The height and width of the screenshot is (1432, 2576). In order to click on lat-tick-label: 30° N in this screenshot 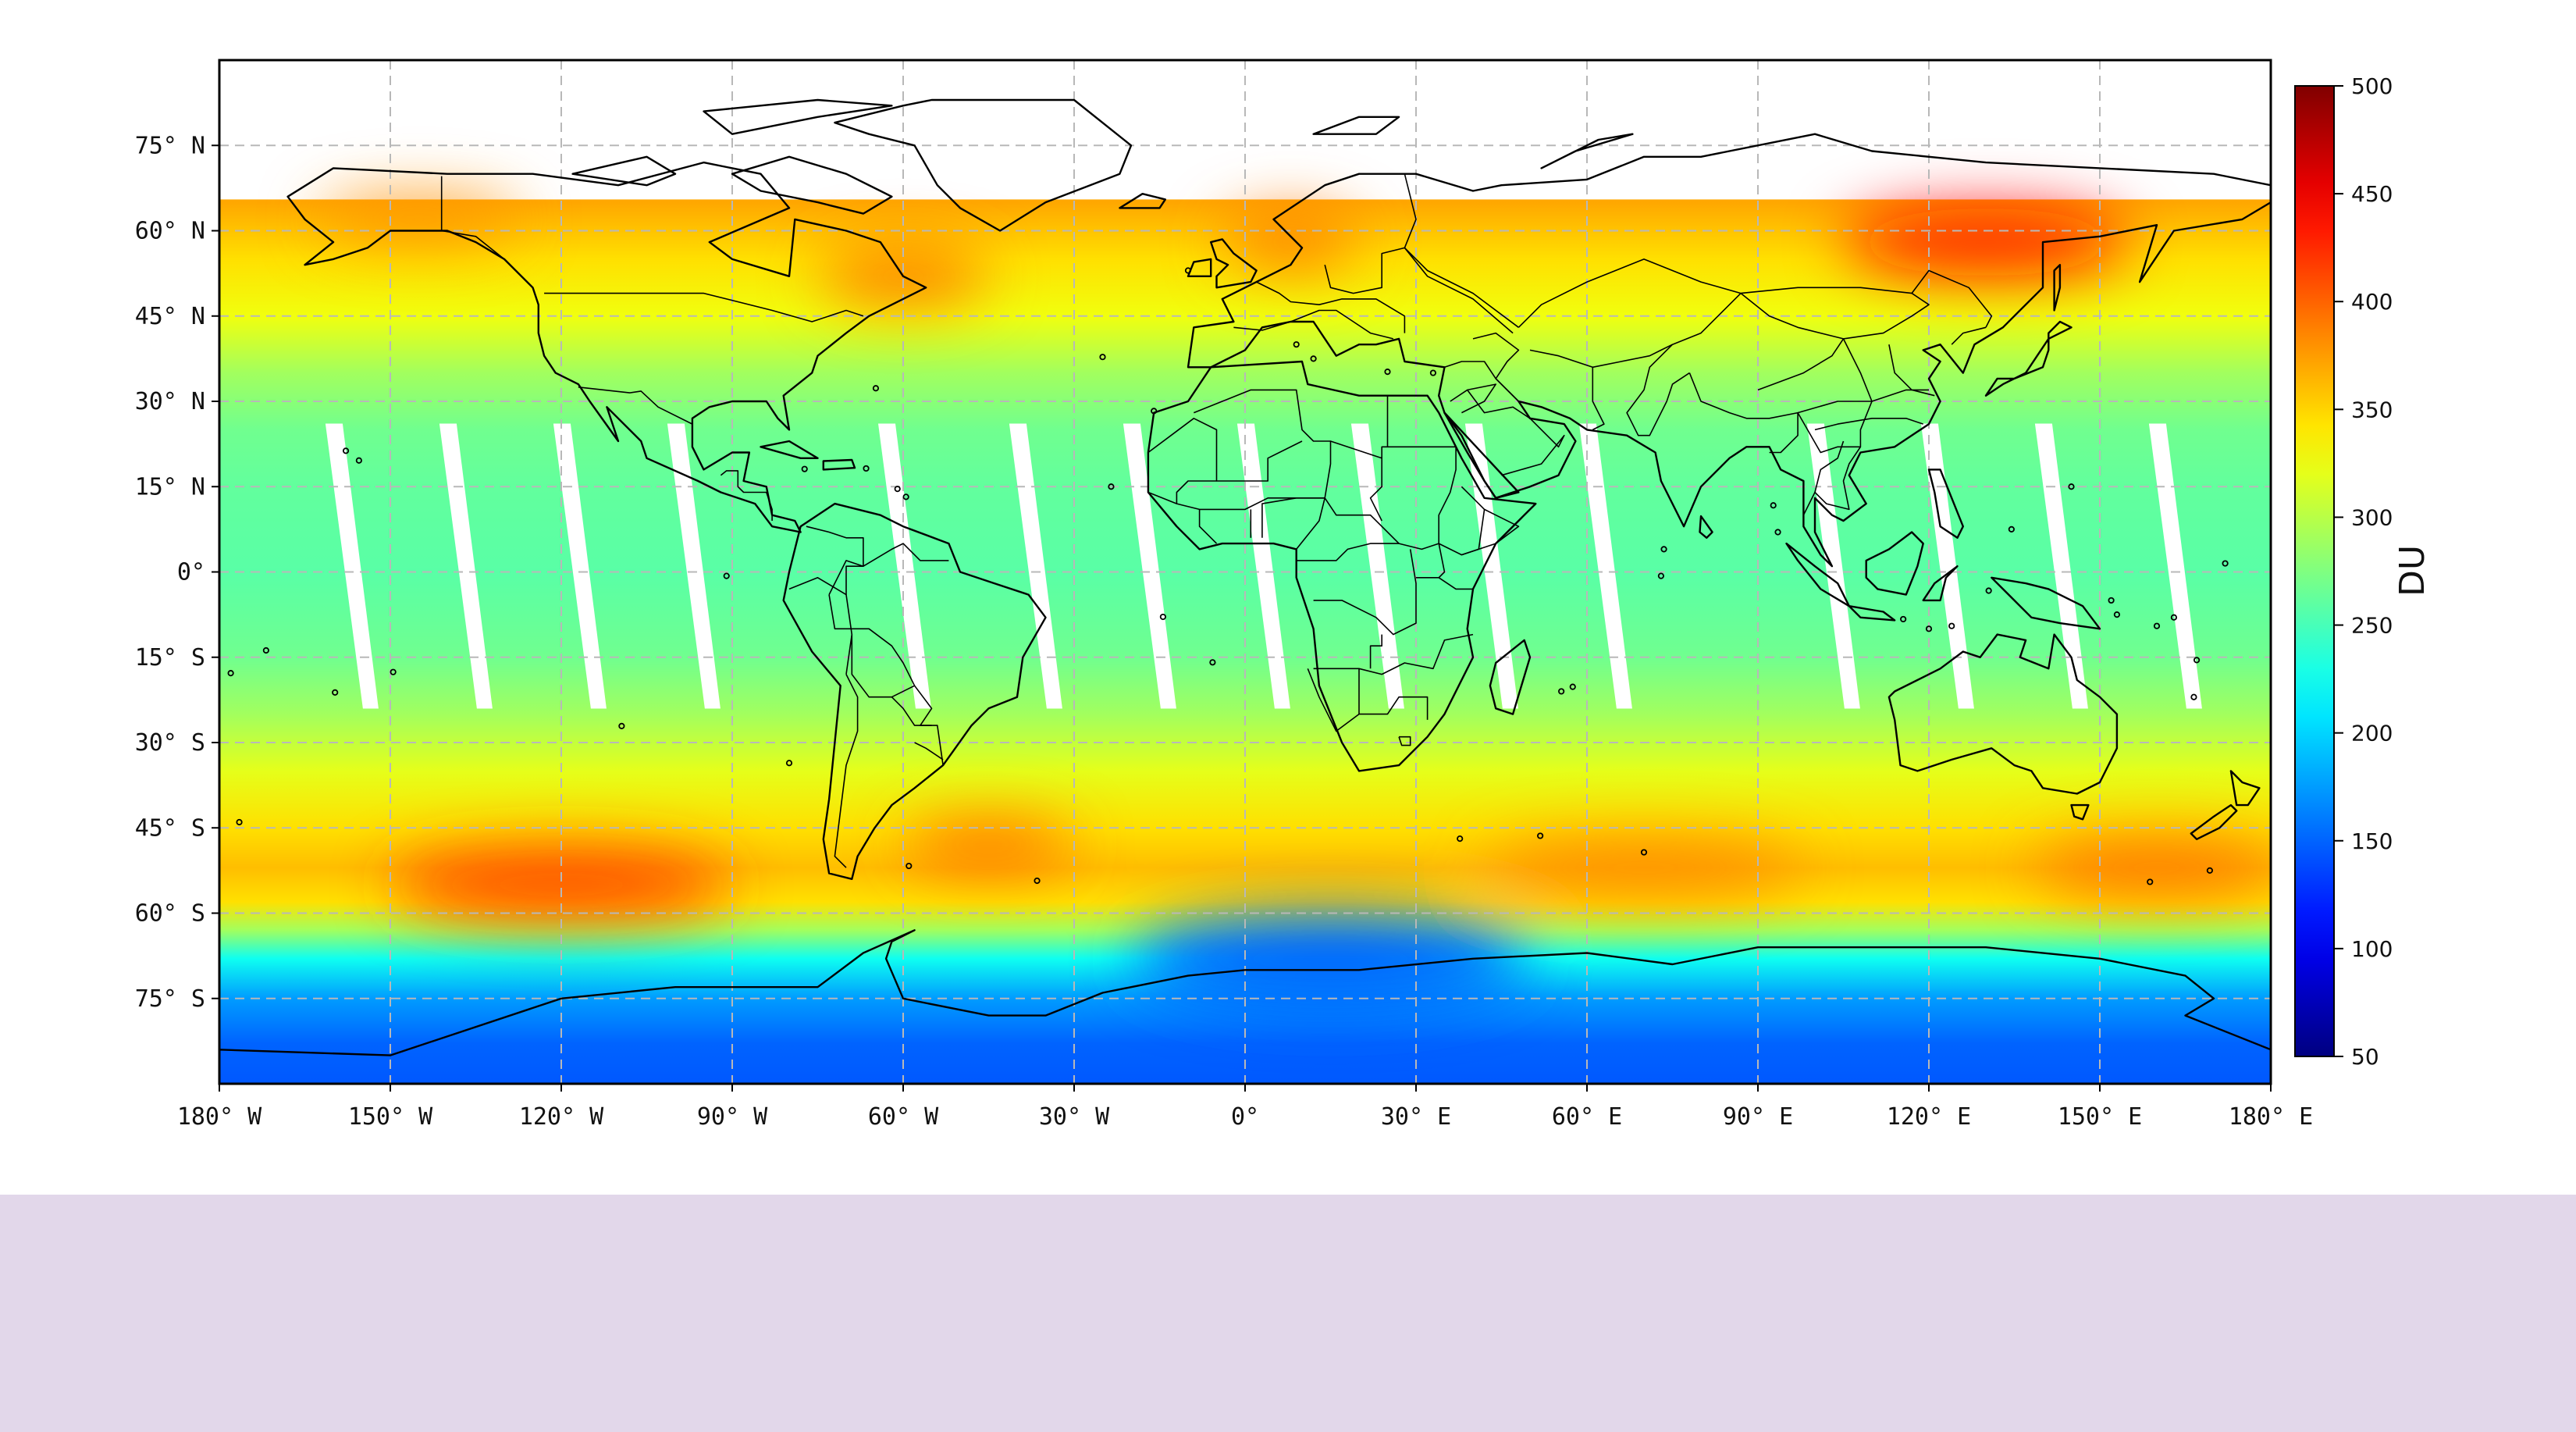, I will do `click(170, 402)`.